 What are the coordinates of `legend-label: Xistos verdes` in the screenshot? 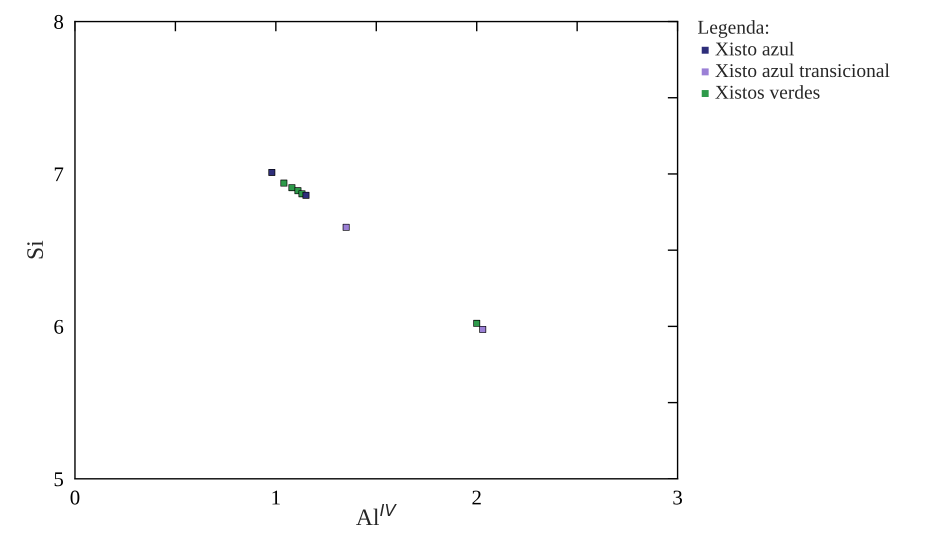 It's located at (767, 92).